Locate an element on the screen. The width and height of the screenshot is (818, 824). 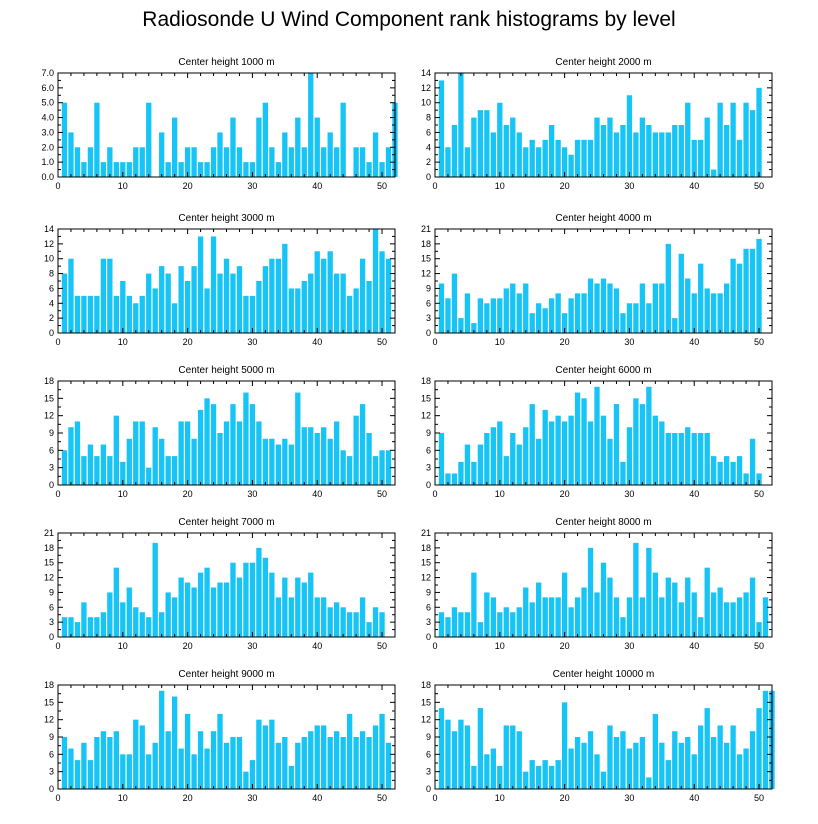
y-tick-label: 0 is located at coordinates (51, 789).